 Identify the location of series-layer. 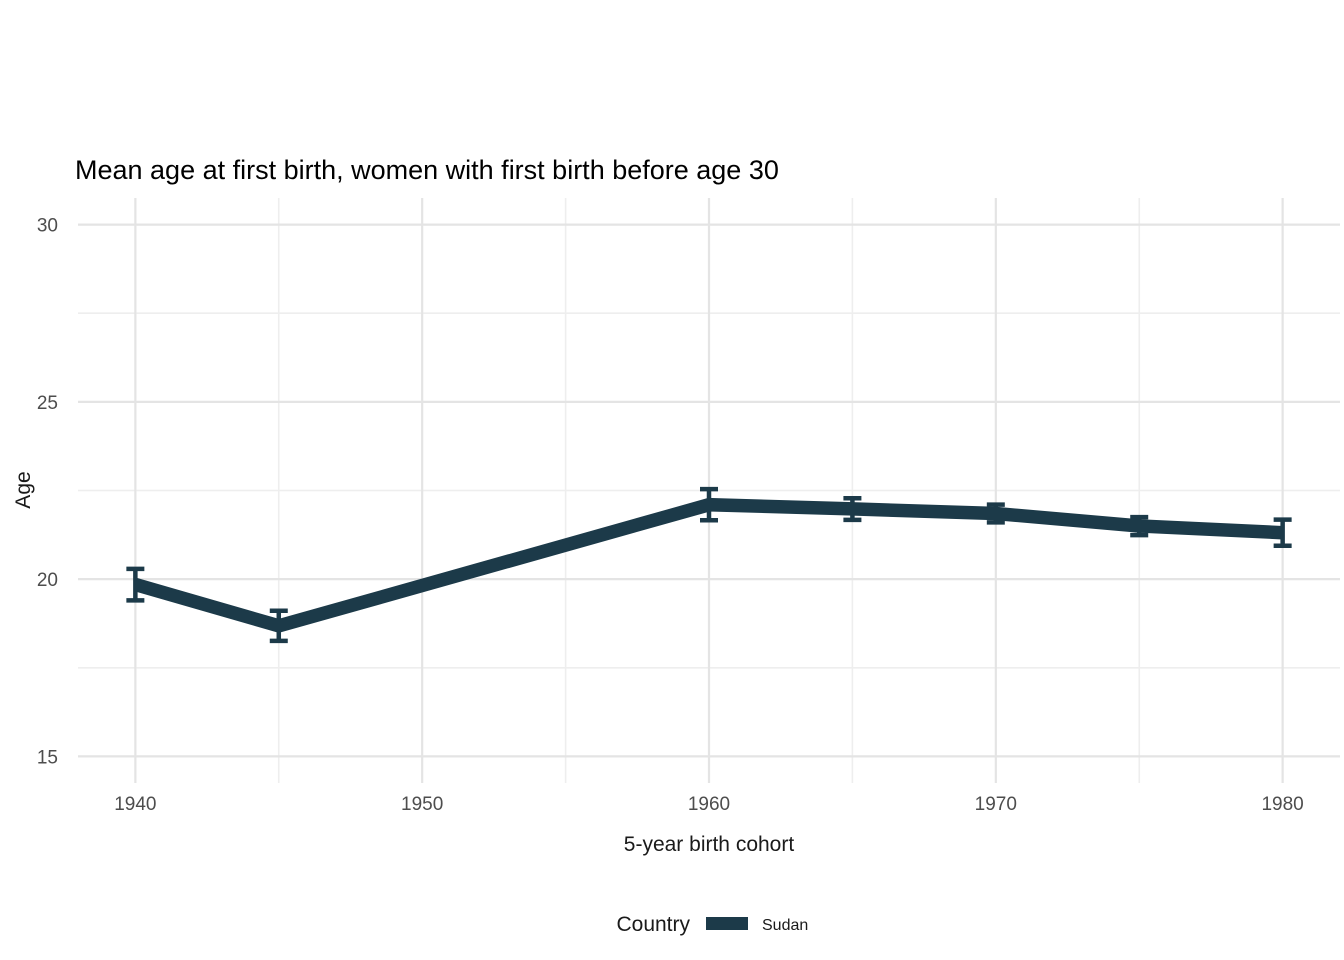
(709, 565).